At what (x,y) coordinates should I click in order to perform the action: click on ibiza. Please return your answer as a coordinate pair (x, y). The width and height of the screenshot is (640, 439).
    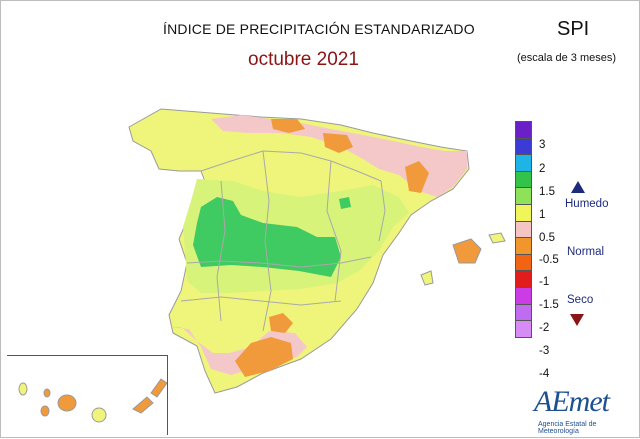
    Looking at the image, I should click on (427, 278).